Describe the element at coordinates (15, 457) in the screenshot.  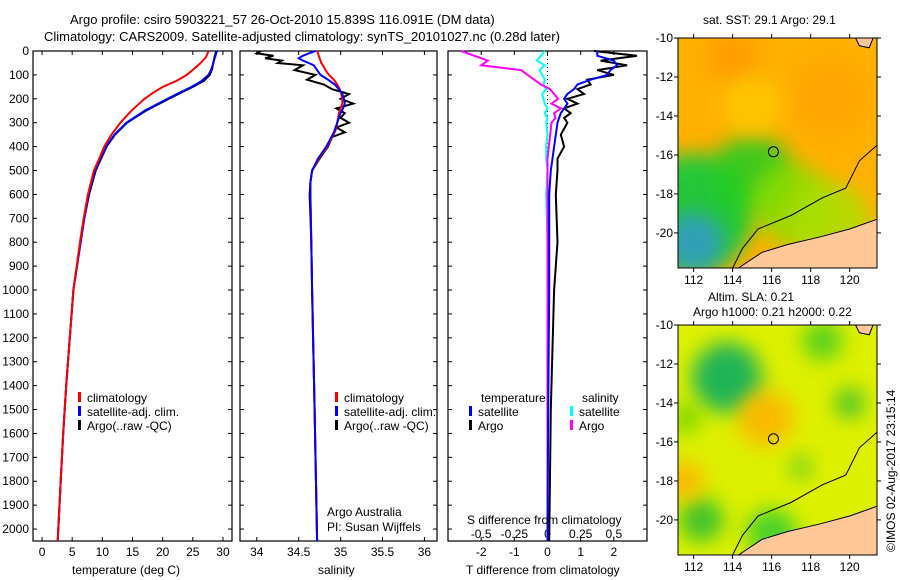
I see `y-tick-label: 1700` at that location.